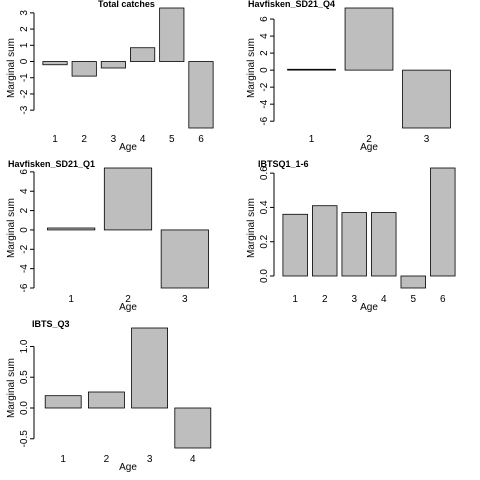  What do you see at coordinates (24, 346) in the screenshot?
I see `y-tick-label: 1.0` at bounding box center [24, 346].